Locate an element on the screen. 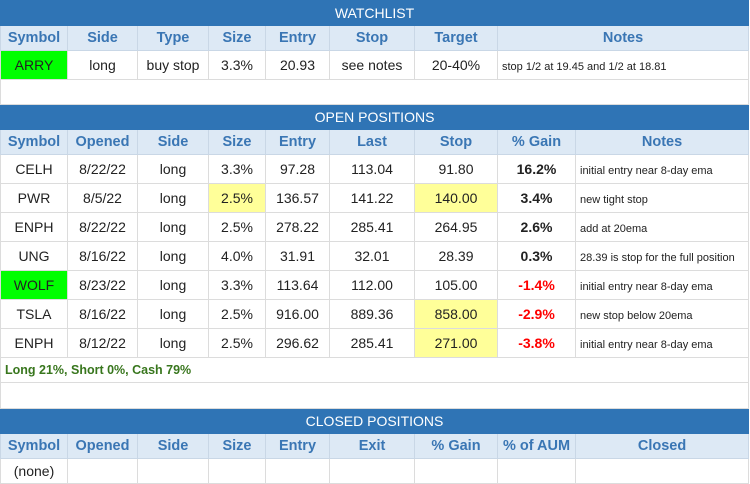 The height and width of the screenshot is (484, 750). entry-cell: 296.62 is located at coordinates (297, 343).